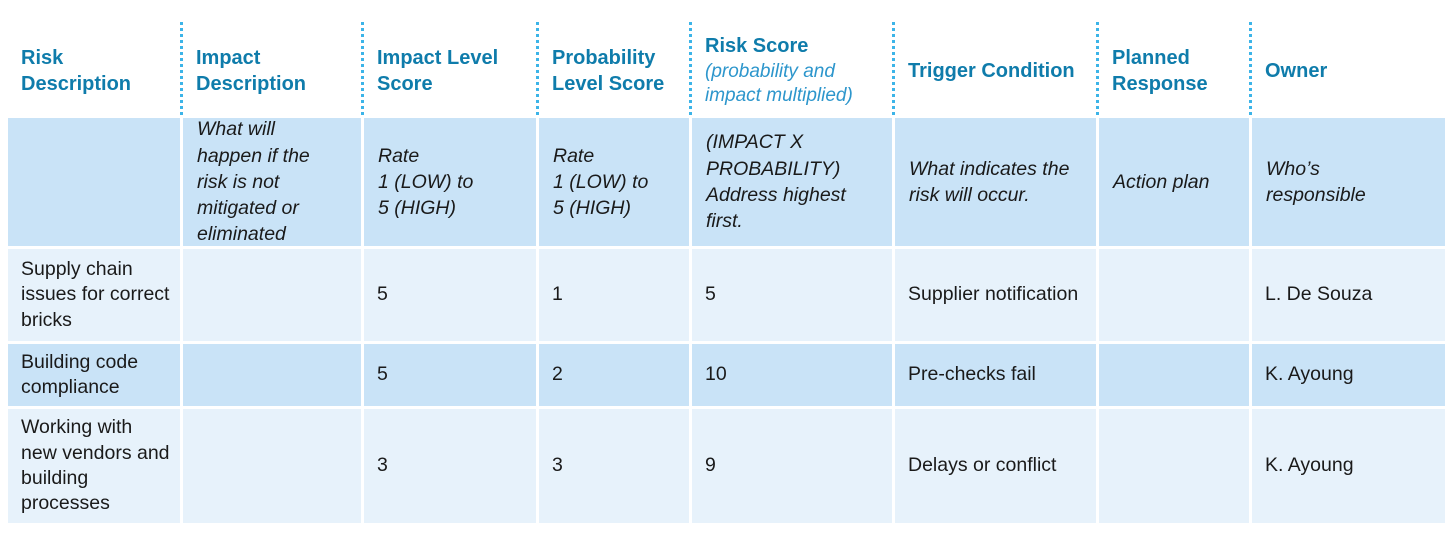  Describe the element at coordinates (1174, 295) in the screenshot. I see `row1-planned-response` at that location.